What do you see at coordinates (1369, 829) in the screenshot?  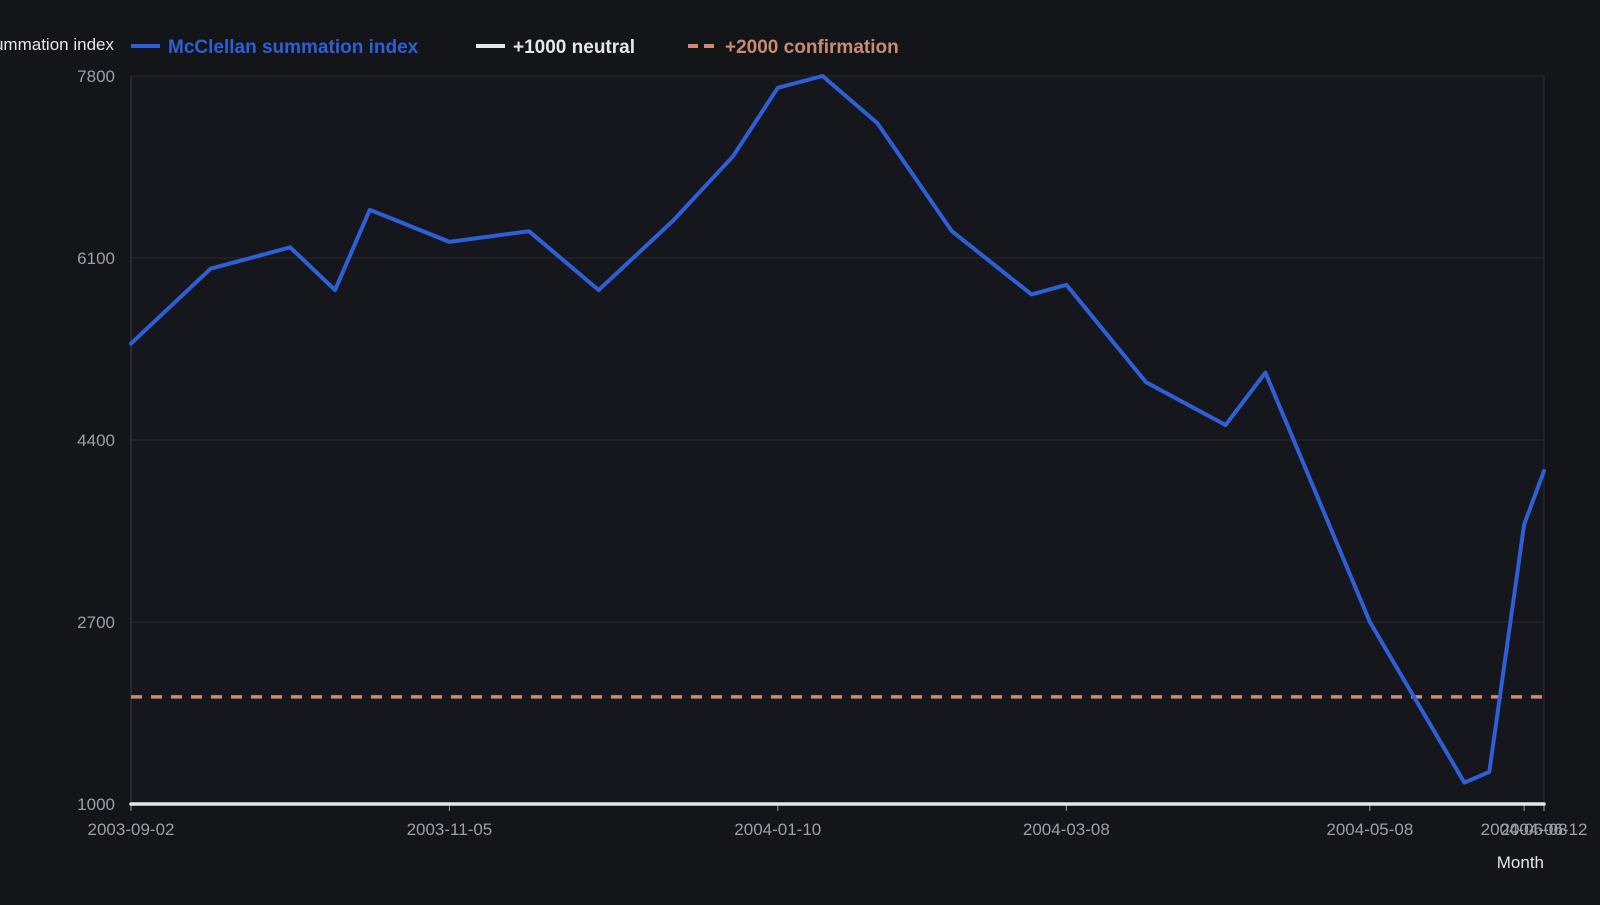 I see `x-tick-label: 2004-05-08` at bounding box center [1369, 829].